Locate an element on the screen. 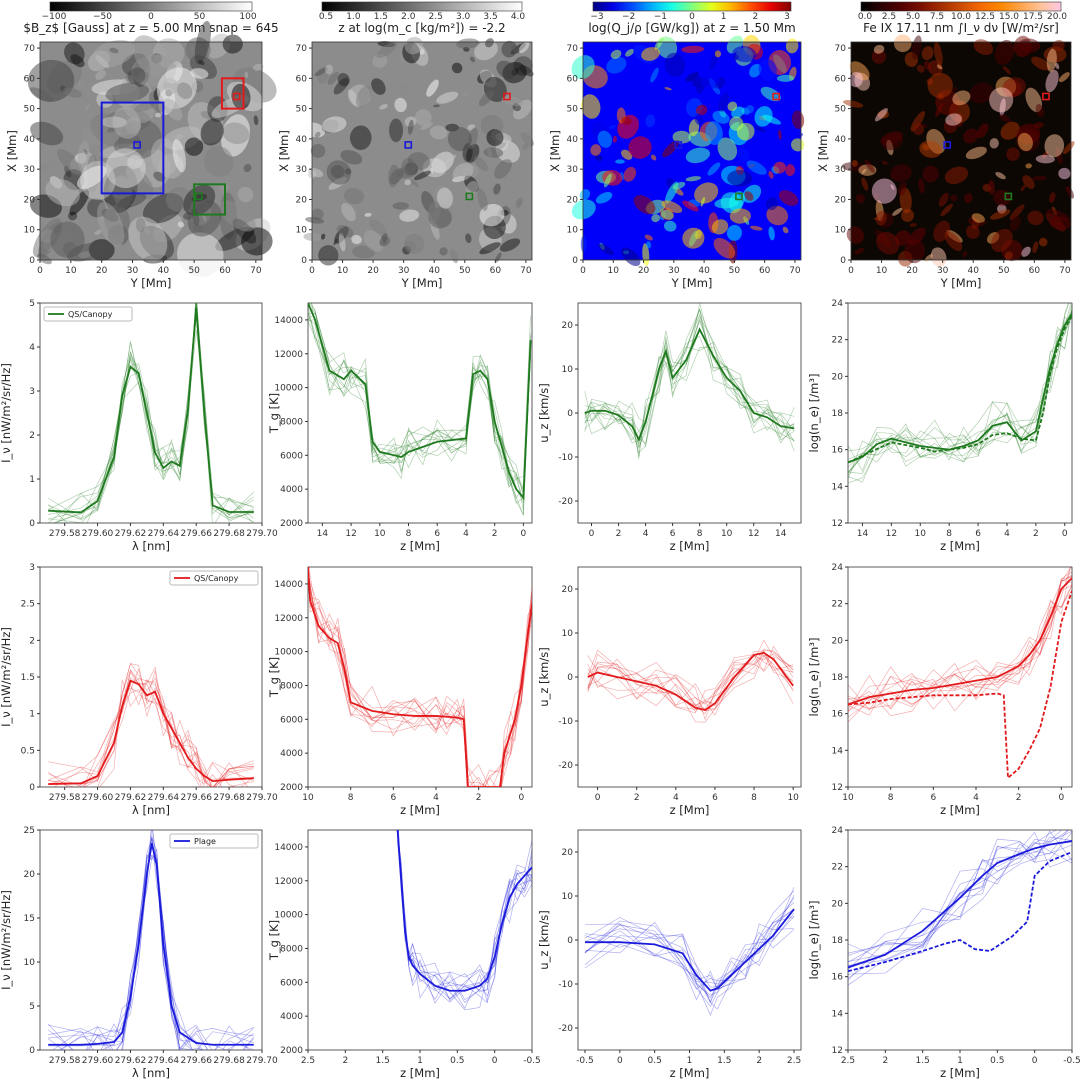 This screenshot has width=1086, height=1082. x-tick-label: 1 is located at coordinates (690, 1061).